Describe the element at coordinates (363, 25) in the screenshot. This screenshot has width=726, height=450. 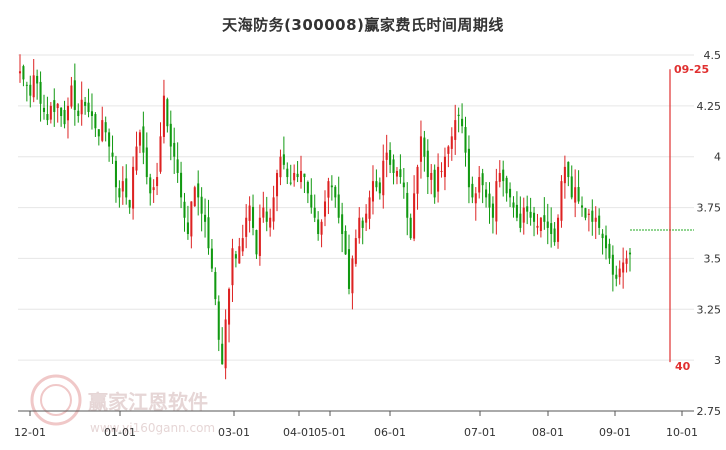
I see `chart-title: 天海防务(300008)赢家费氏时间周期线` at that location.